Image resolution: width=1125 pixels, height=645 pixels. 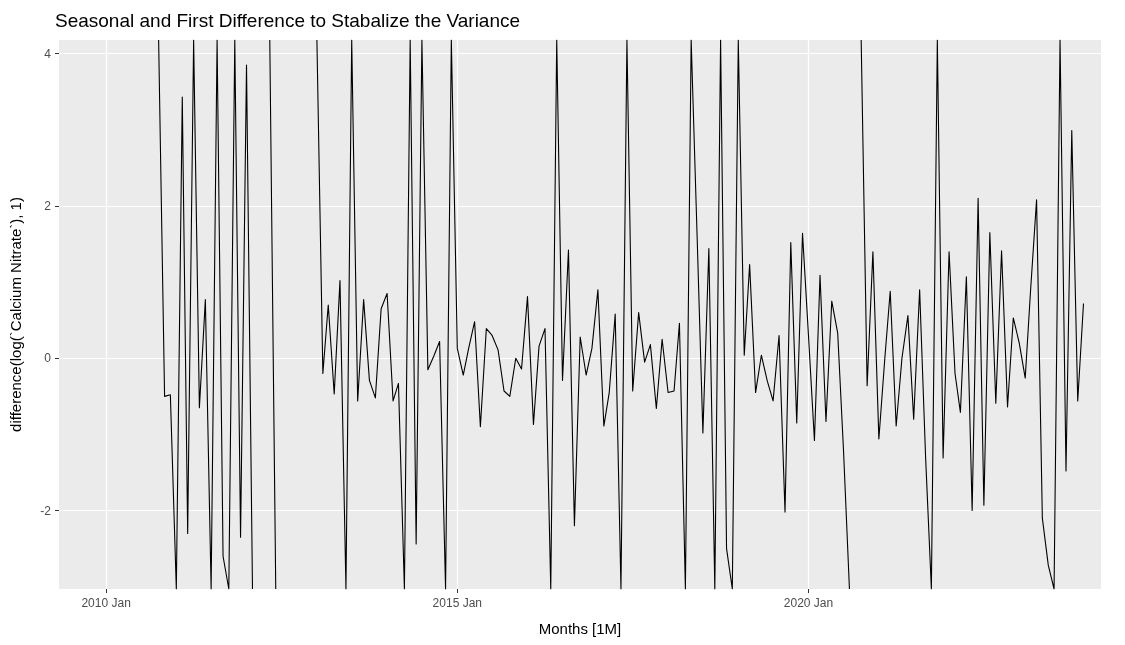 What do you see at coordinates (46, 510) in the screenshot?
I see `y-tick-label: -2` at bounding box center [46, 510].